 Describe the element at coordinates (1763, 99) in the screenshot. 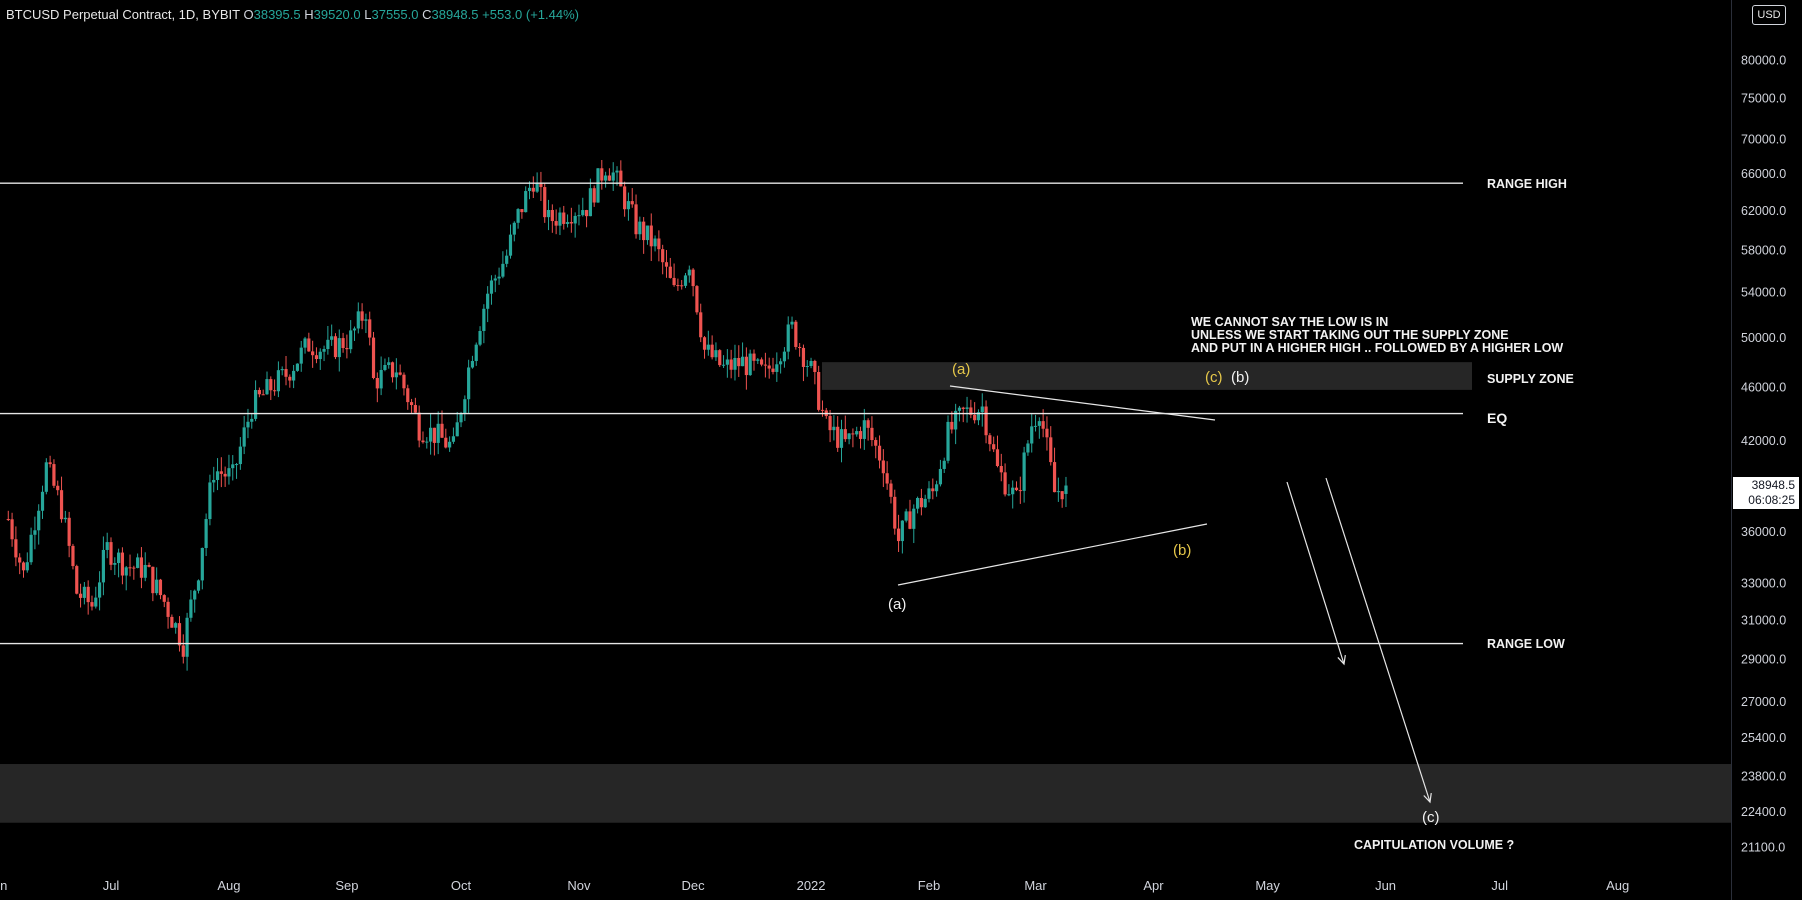

I see `y-tick-label: 75000.0` at that location.